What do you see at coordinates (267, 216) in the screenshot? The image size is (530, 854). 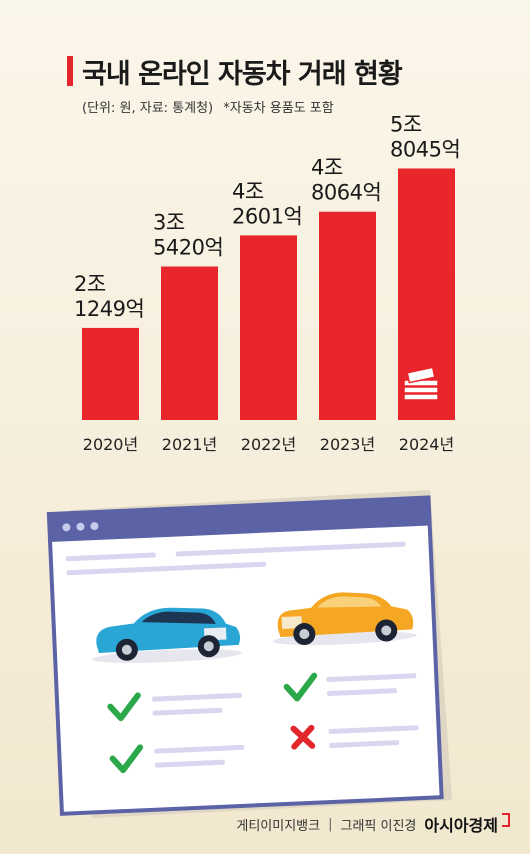 I see `data-label: 2601억` at bounding box center [267, 216].